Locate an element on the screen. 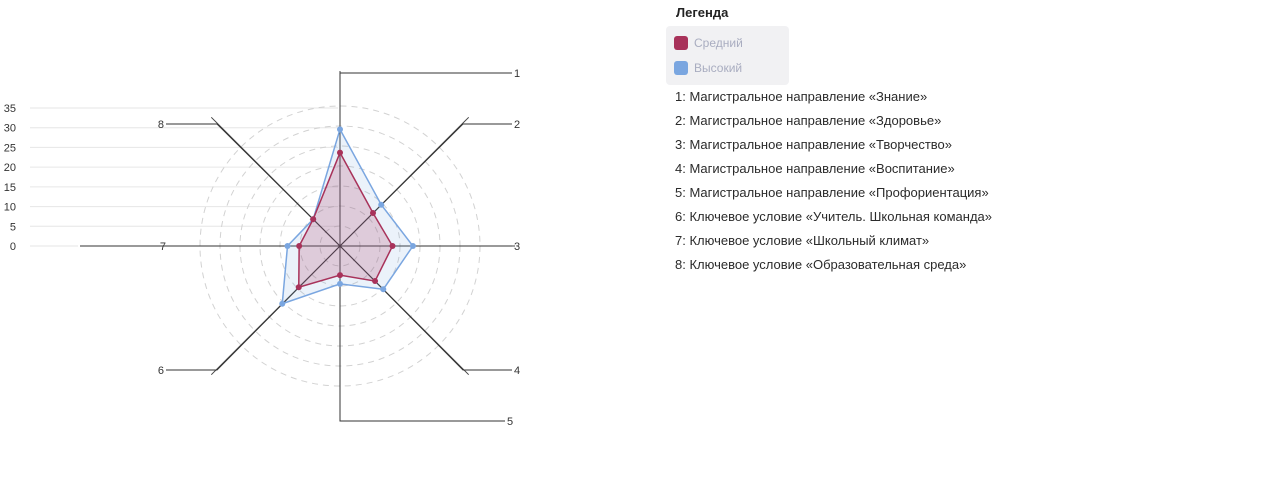 The width and height of the screenshot is (1264, 500). axis-description-item: 1: Магистральное направление «Знание» is located at coordinates (801, 96).